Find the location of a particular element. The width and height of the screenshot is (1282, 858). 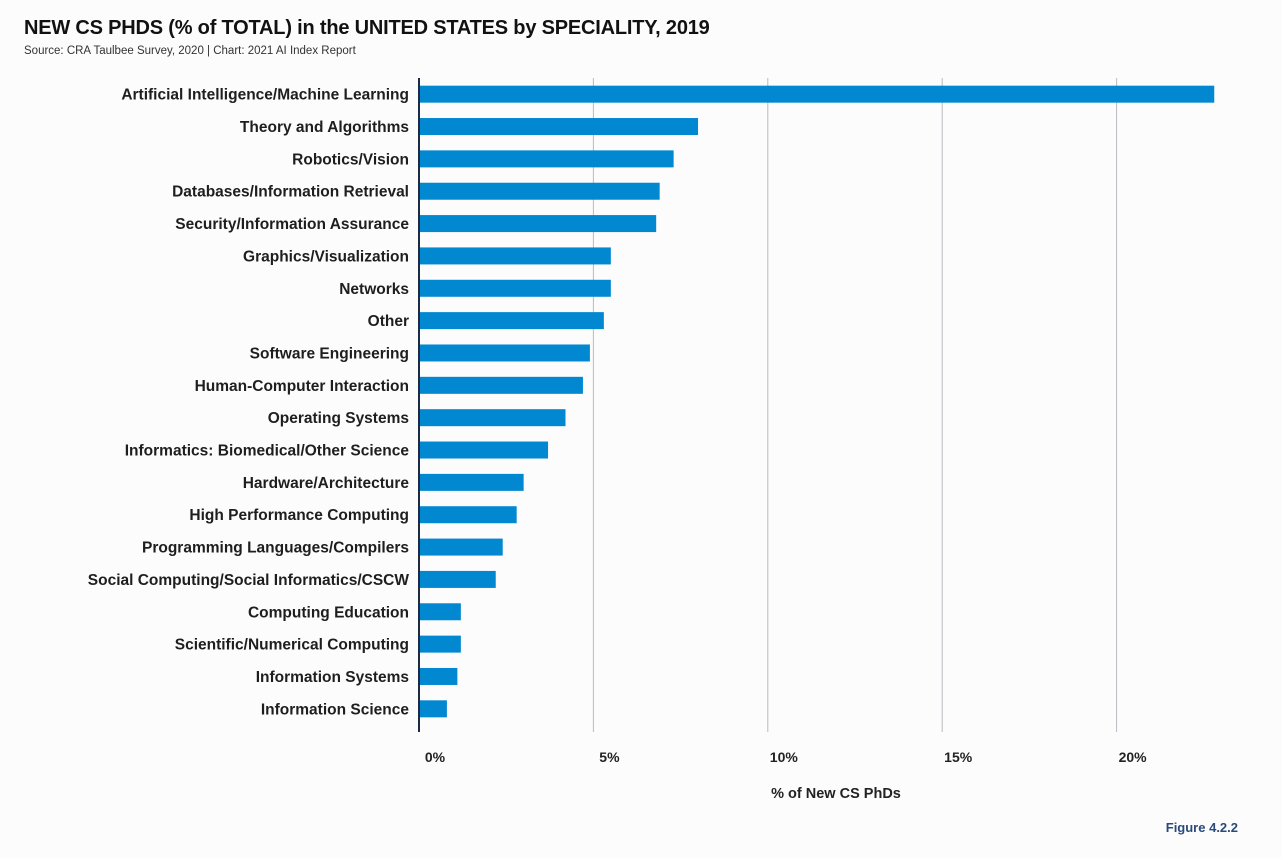

category-label: Theory and Algorithms is located at coordinates (324, 127).